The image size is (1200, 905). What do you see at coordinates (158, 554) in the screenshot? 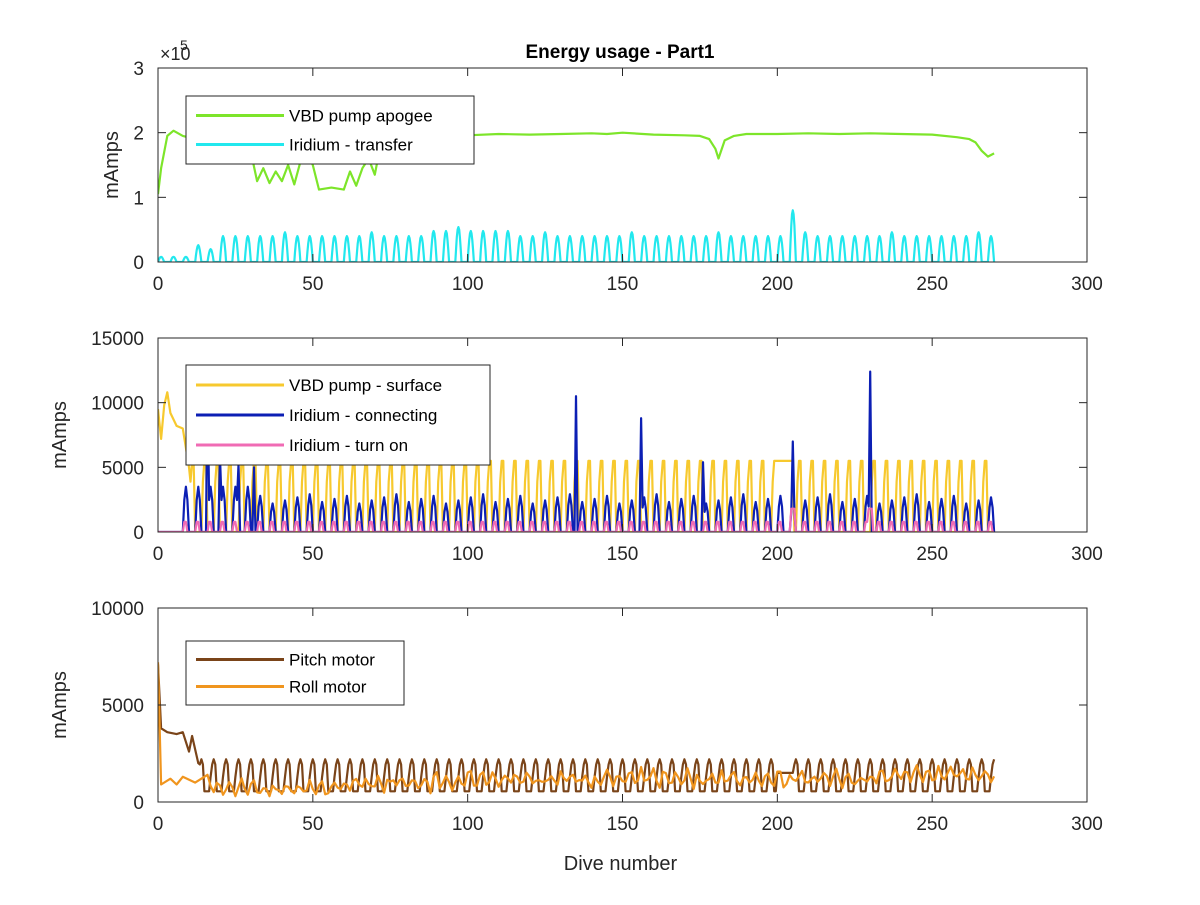
I see `x-tick-label-1-0: 0` at bounding box center [158, 554].